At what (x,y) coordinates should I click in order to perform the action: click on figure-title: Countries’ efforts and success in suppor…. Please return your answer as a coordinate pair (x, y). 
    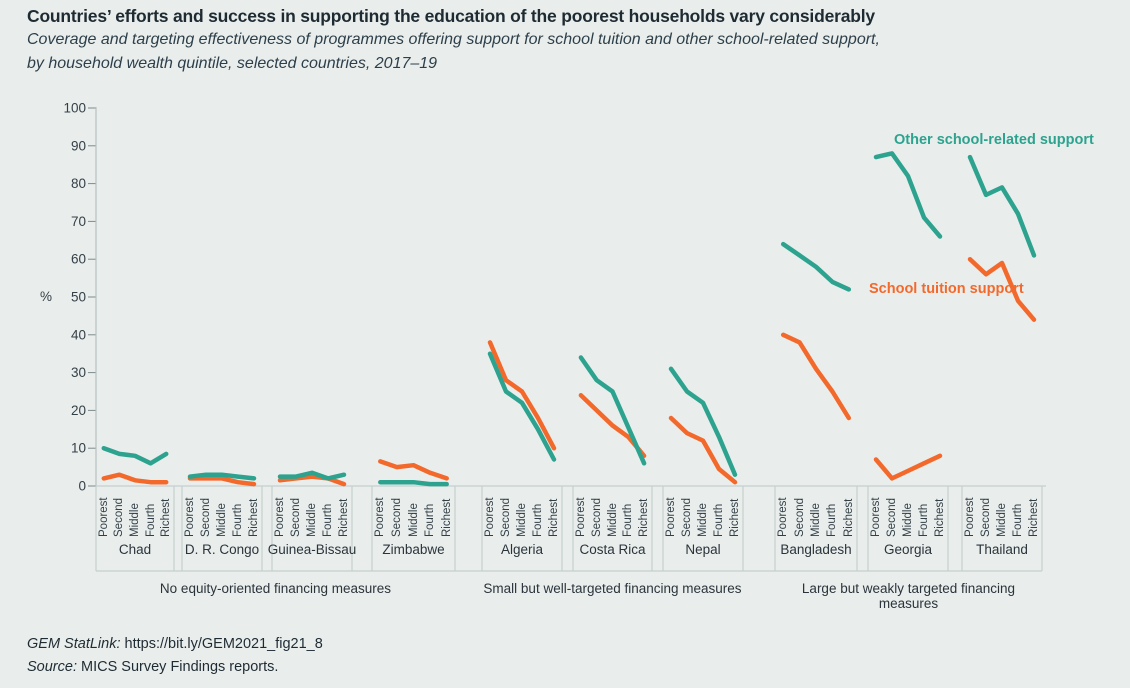
    Looking at the image, I should click on (451, 16).